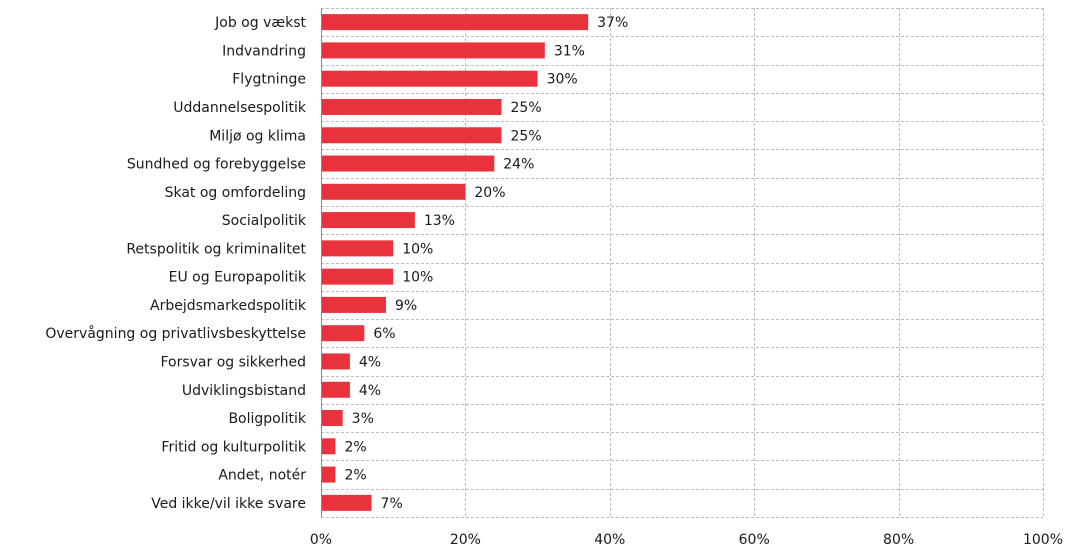  Describe the element at coordinates (216, 165) in the screenshot. I see `category-label: Sundhed og forebyggelse` at that location.